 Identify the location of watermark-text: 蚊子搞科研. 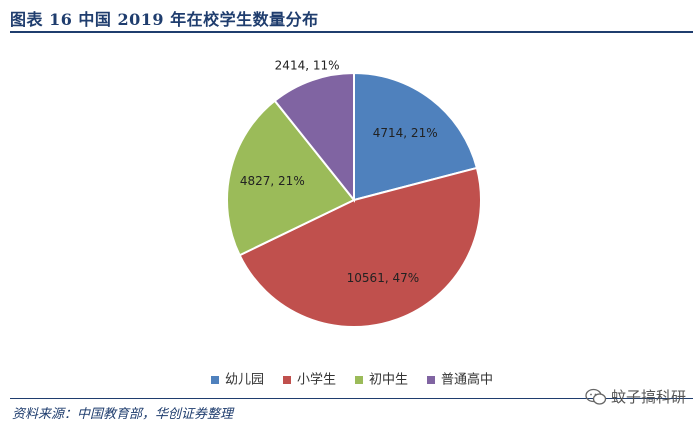
(648, 397).